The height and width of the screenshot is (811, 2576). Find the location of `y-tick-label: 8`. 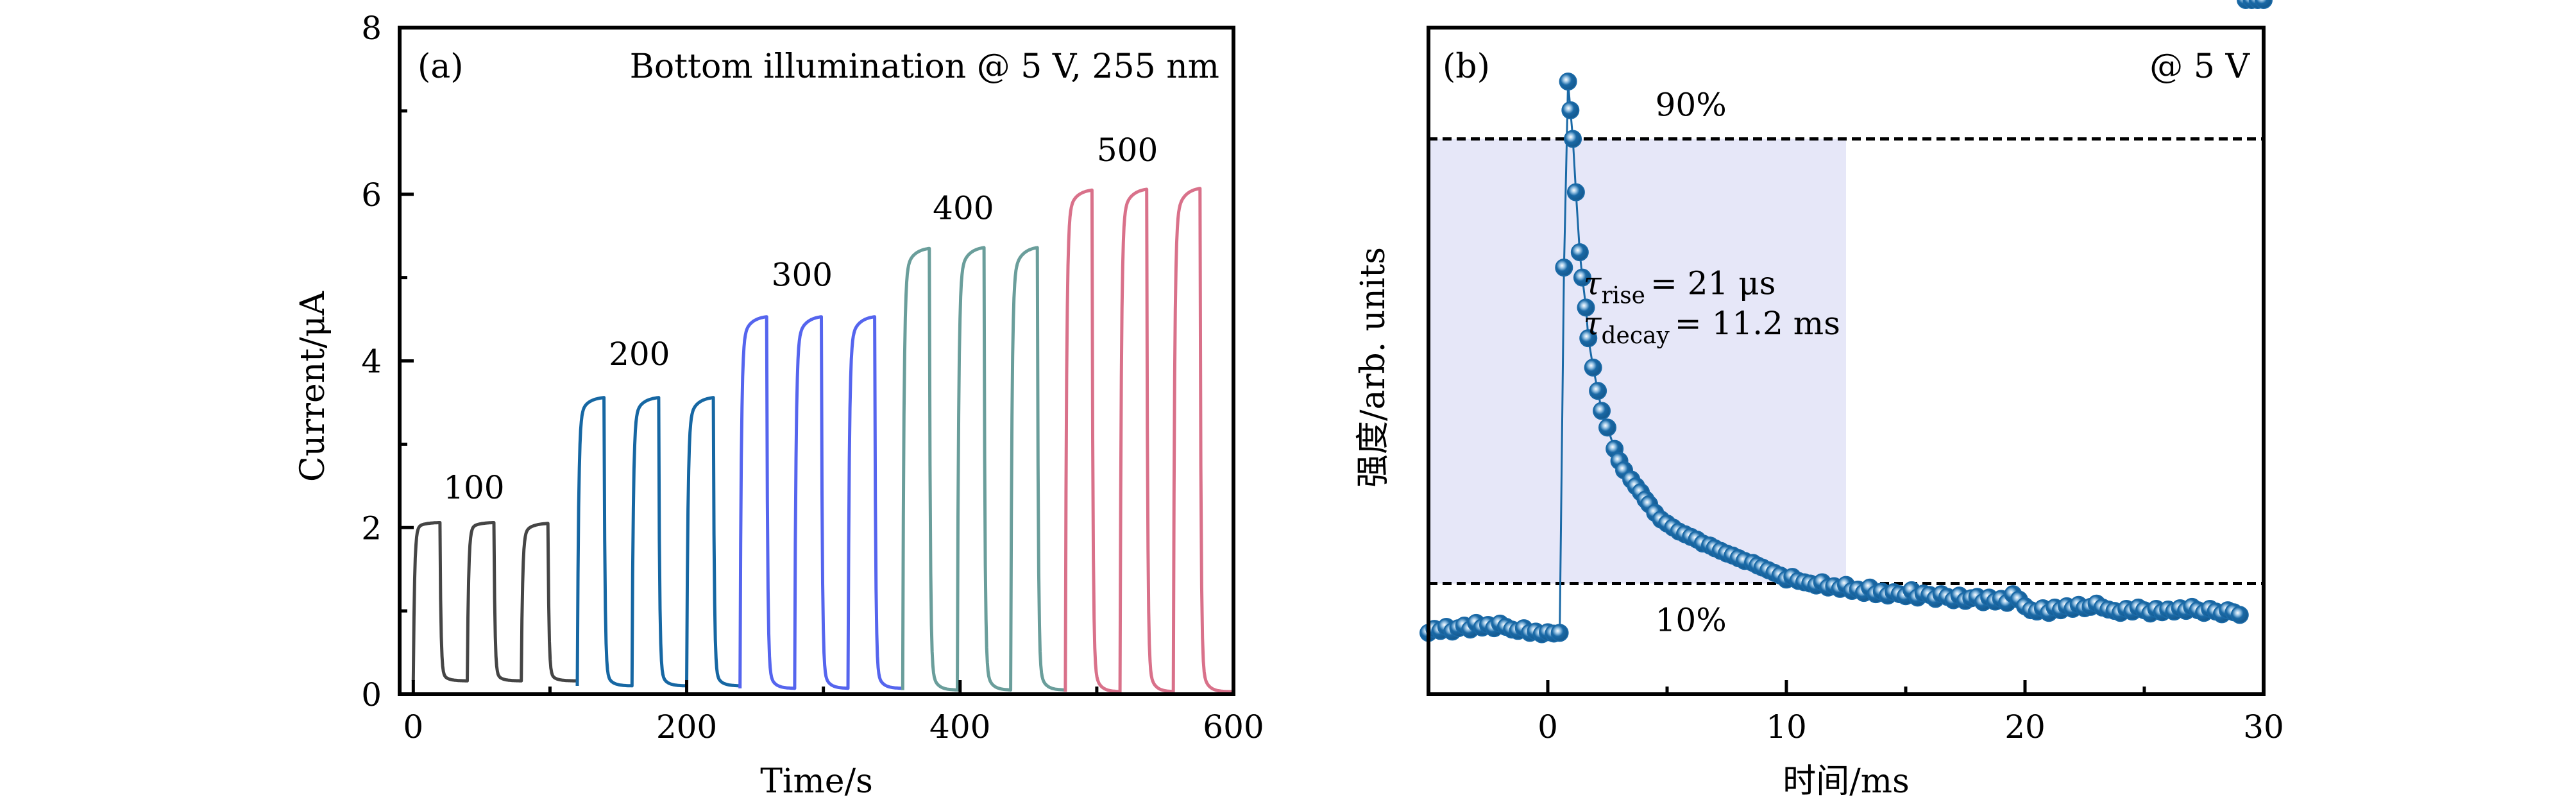

y-tick-label: 8 is located at coordinates (371, 28).